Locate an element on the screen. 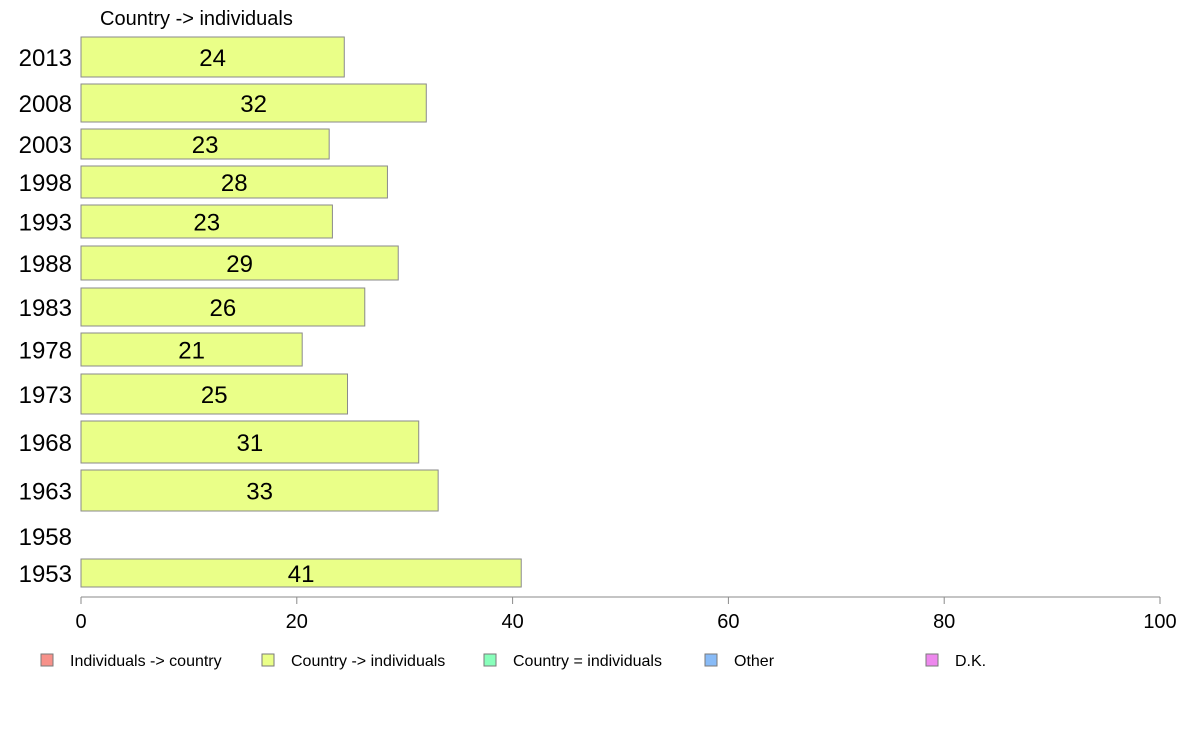  bar-value-label: 26 is located at coordinates (223, 308).